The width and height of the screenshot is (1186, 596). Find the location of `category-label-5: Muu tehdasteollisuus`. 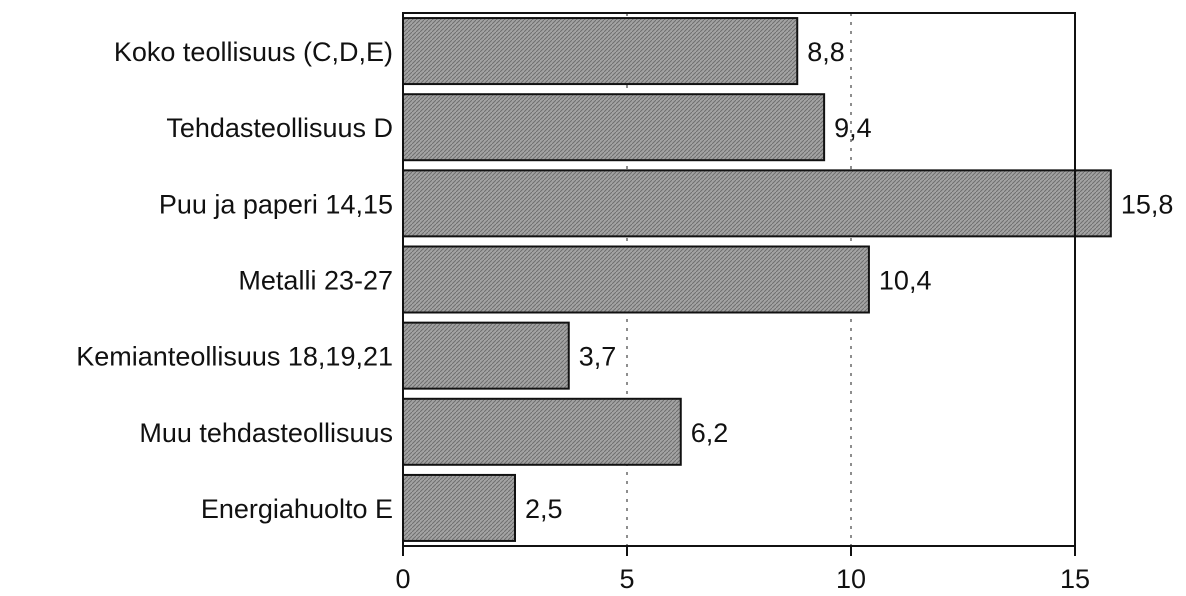

category-label-5: Muu tehdasteollisuus is located at coordinates (266, 433).